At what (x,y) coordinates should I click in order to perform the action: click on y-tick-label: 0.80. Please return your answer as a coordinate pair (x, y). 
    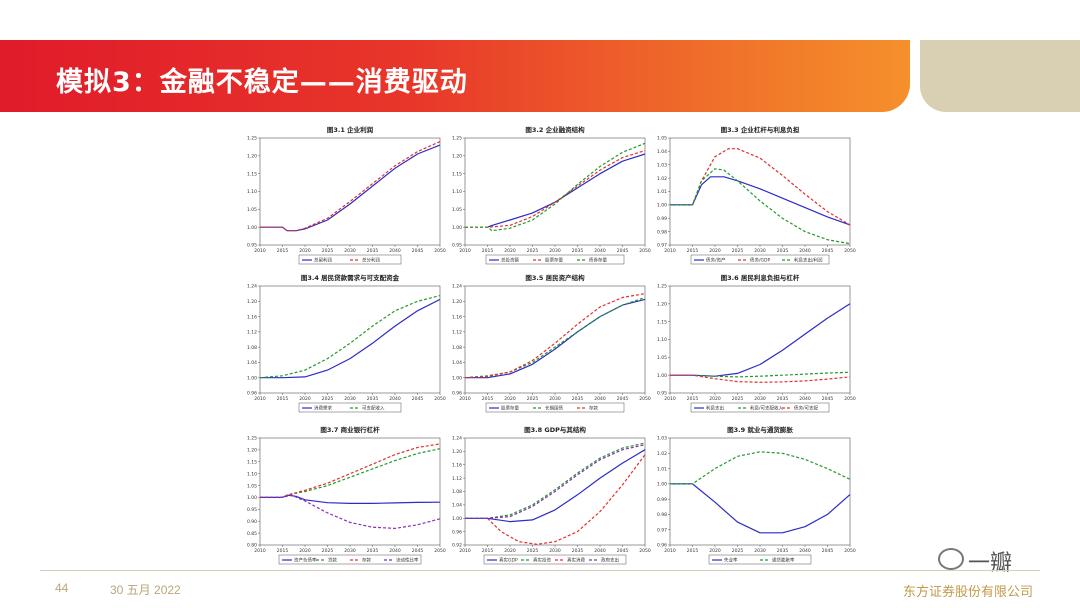
    Looking at the image, I should click on (252, 546).